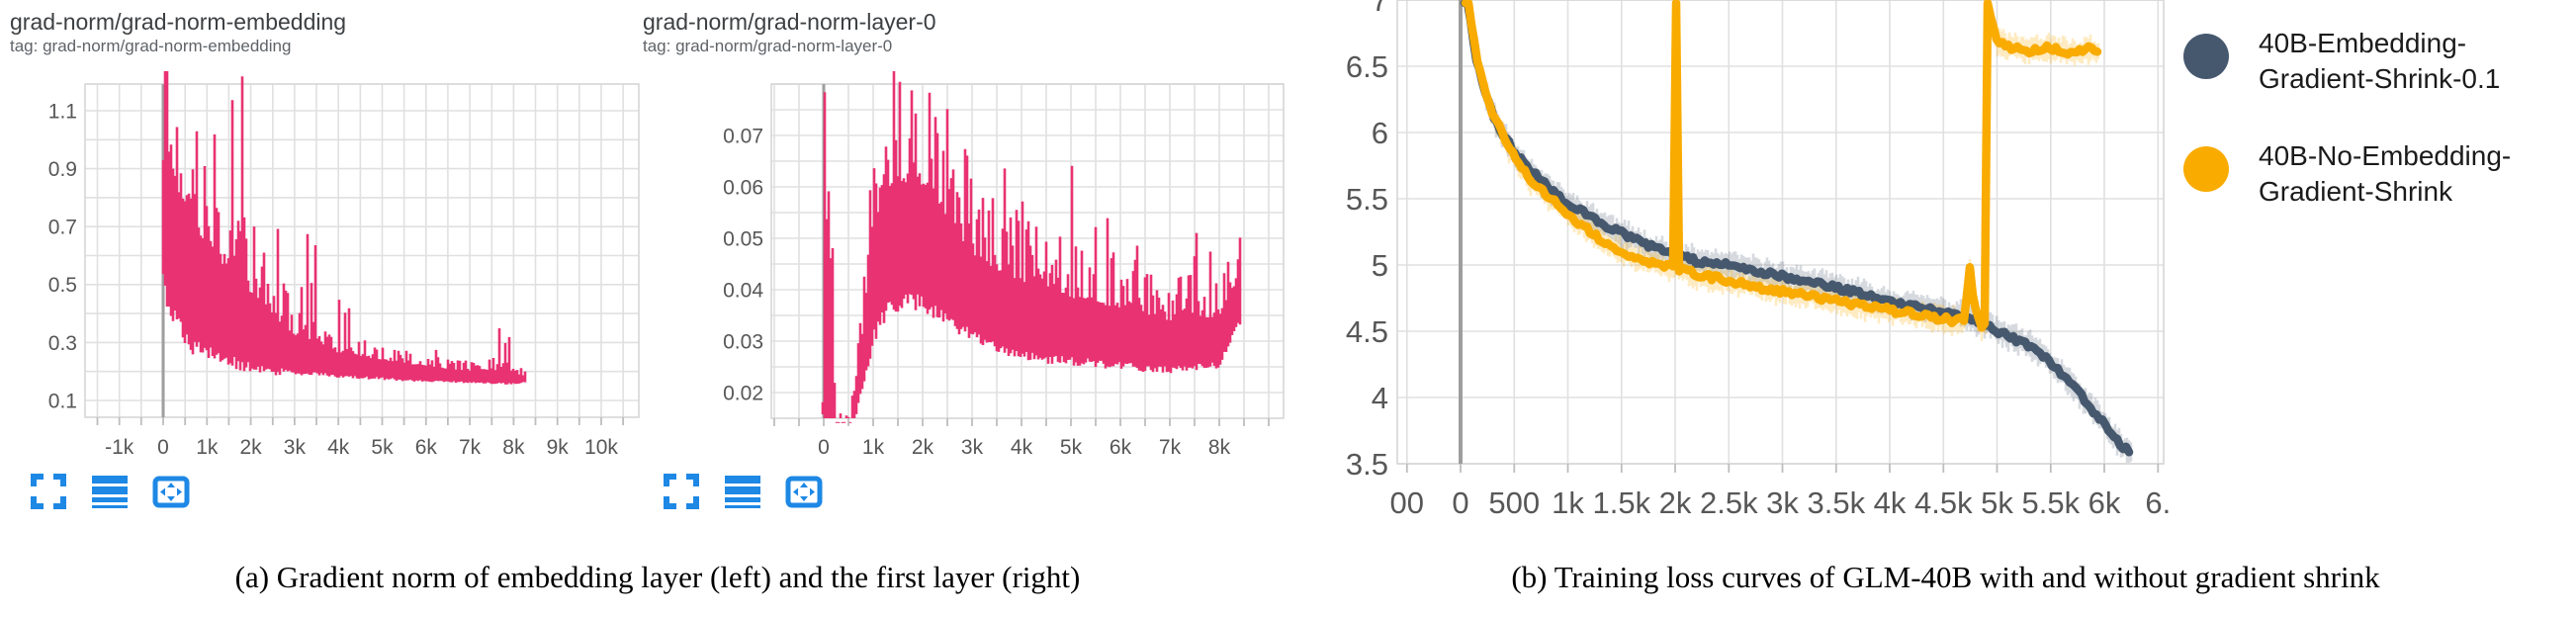  What do you see at coordinates (789, 22) in the screenshot?
I see `chart-title: grad-norm/grad-norm-layer-0` at bounding box center [789, 22].